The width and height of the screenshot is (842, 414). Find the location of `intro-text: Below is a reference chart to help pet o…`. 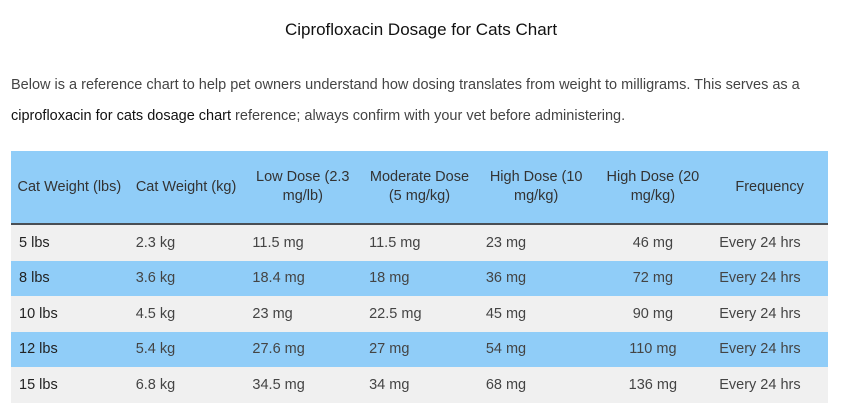

intro-text: Below is a reference chart to help pet o… is located at coordinates (405, 85).